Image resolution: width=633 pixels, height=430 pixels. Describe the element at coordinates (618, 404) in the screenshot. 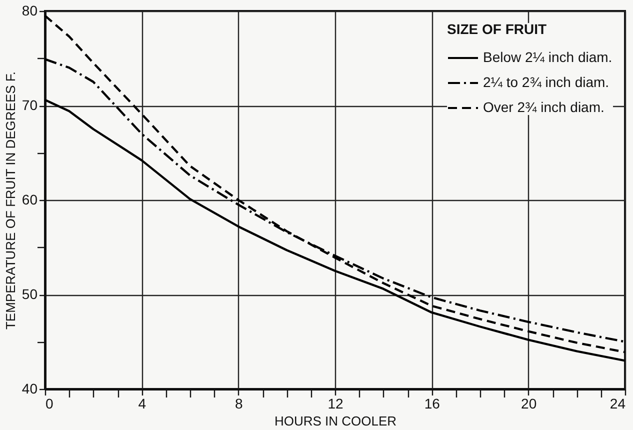

I see `x-tick-label: 24` at that location.